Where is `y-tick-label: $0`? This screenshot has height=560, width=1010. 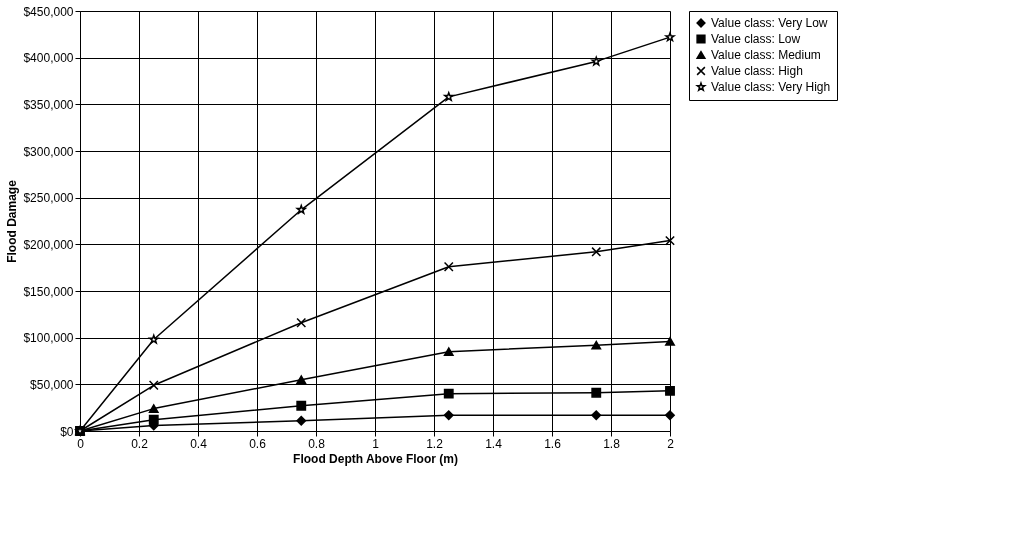
y-tick-label: $0 is located at coordinates (67, 431).